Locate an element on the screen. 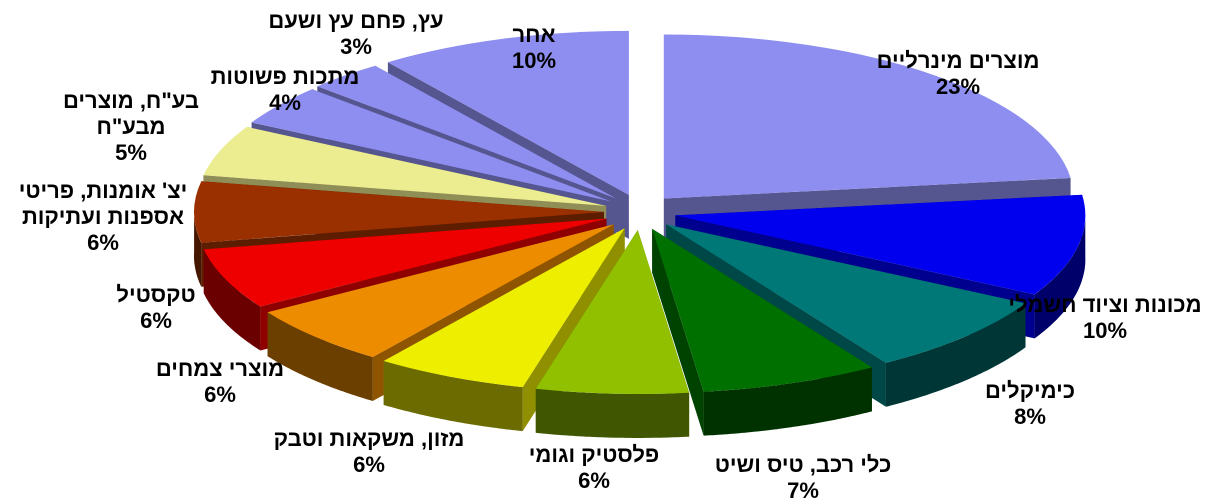 The image size is (1214, 504). label-plant-products: מוצרי צמחים 6% is located at coordinates (220, 382).